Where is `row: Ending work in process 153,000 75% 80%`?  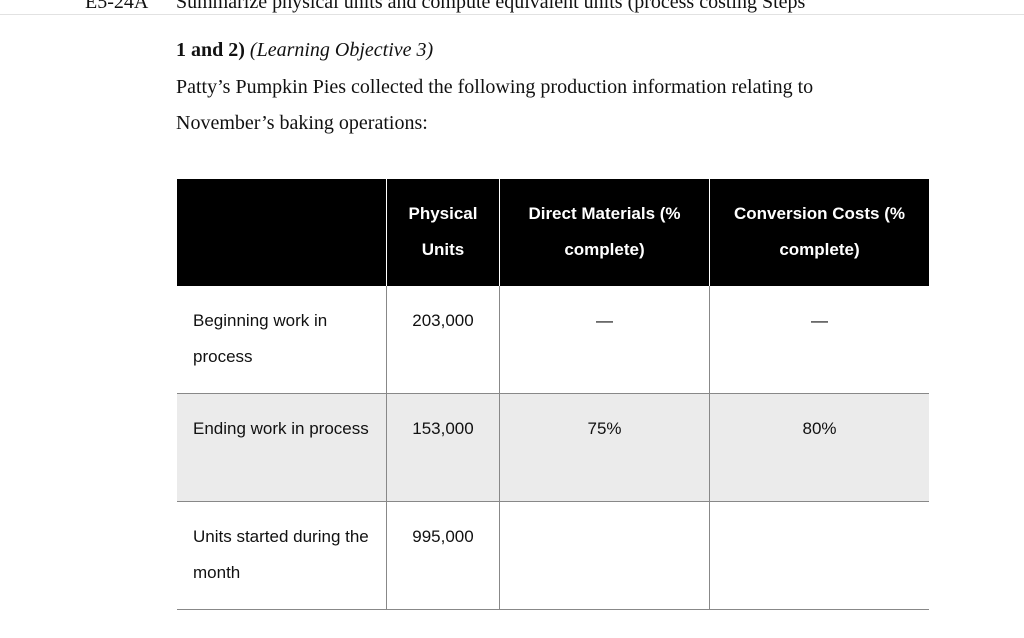
row: Ending work in process 153,000 75% 80% is located at coordinates (553, 447).